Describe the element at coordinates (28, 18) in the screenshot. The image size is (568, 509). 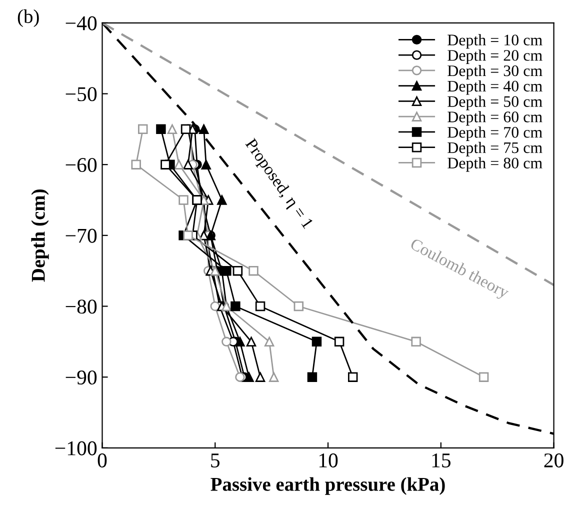
I see `text: (b)` at that location.